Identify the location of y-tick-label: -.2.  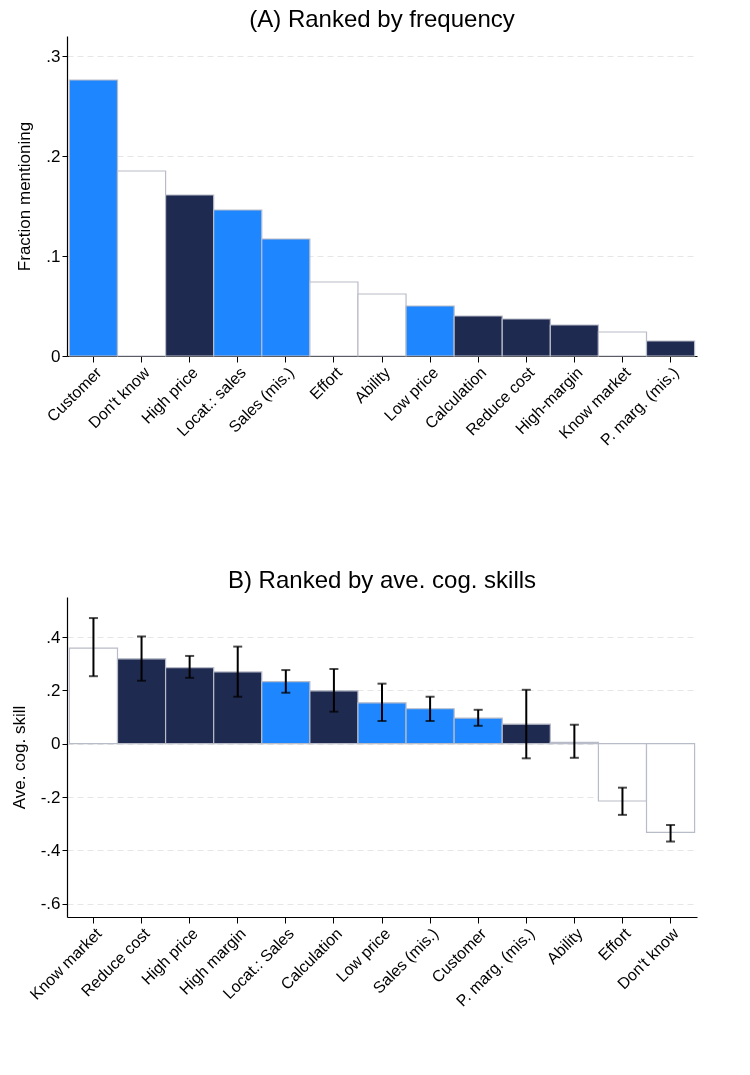
(50, 797).